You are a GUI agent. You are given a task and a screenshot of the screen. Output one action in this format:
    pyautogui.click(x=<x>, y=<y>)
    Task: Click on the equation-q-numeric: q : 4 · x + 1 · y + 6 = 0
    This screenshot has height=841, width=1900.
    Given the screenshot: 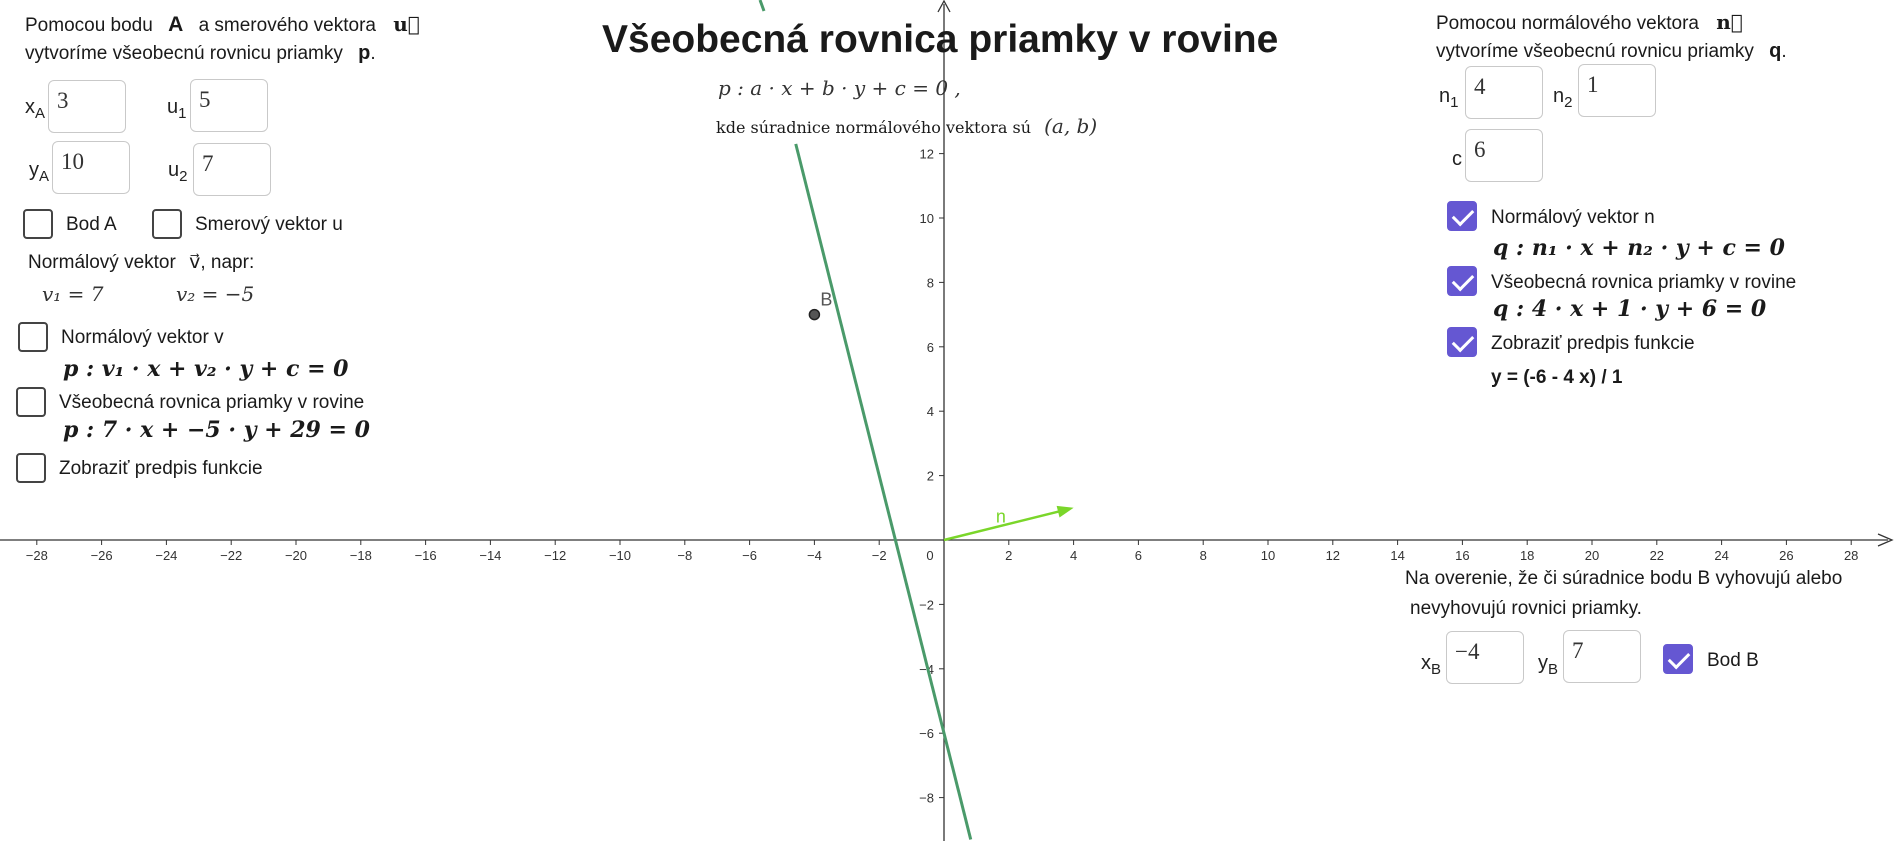 What is the action you would take?
    pyautogui.click(x=1630, y=309)
    